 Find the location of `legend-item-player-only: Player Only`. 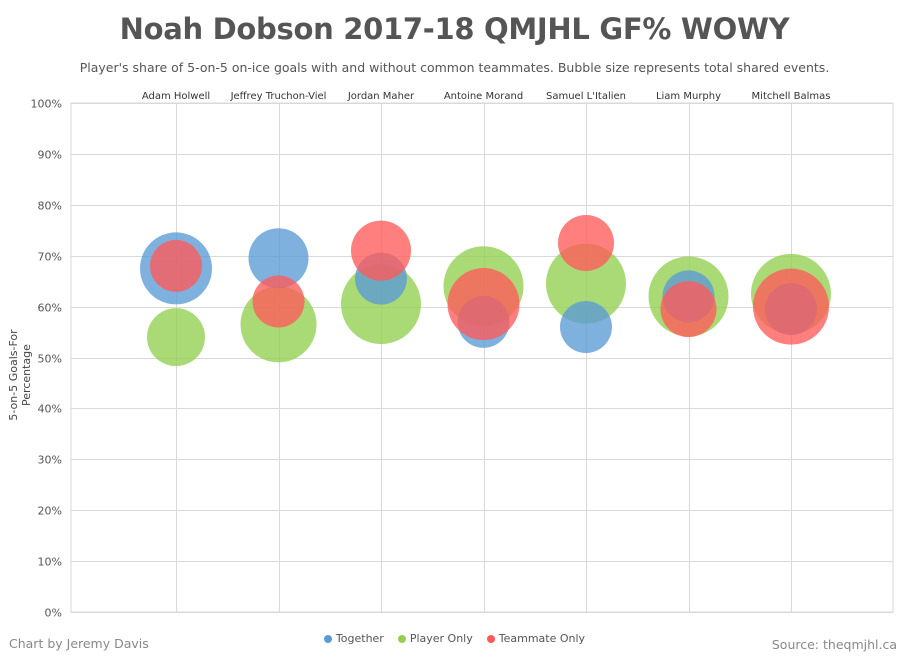

legend-item-player-only: Player Only is located at coordinates (435, 638).